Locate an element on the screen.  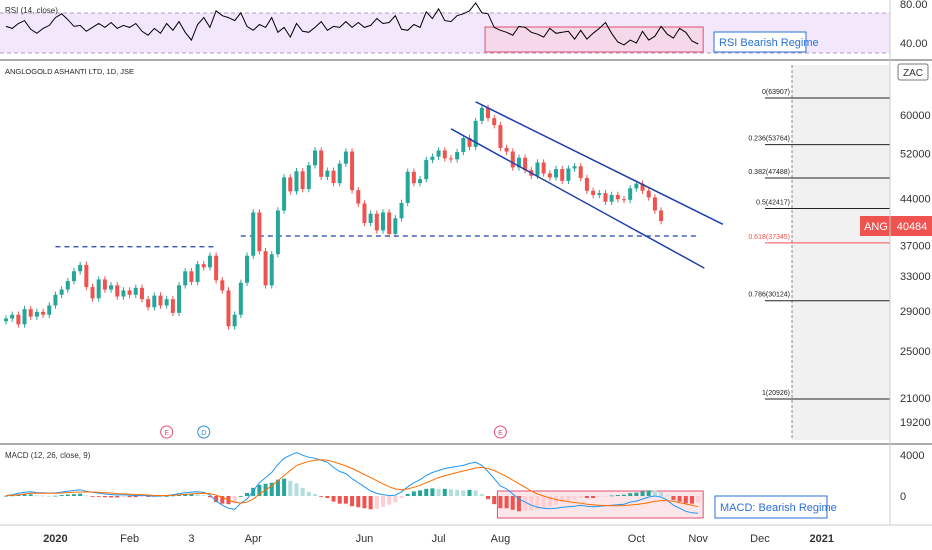
currency-badge is located at coordinates (913, 72).